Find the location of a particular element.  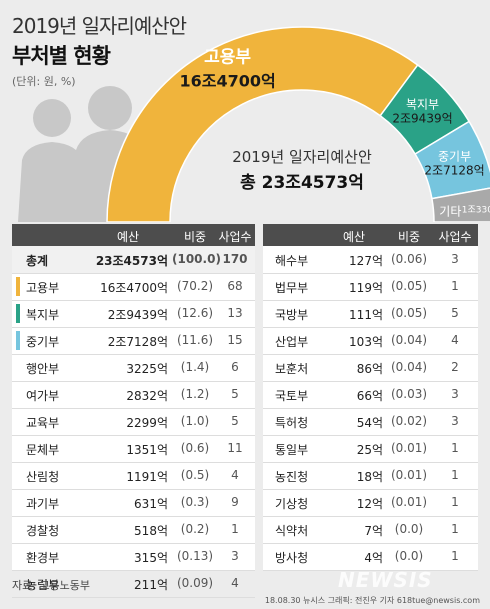

slice-name-0: 고용부 is located at coordinates (227, 58).